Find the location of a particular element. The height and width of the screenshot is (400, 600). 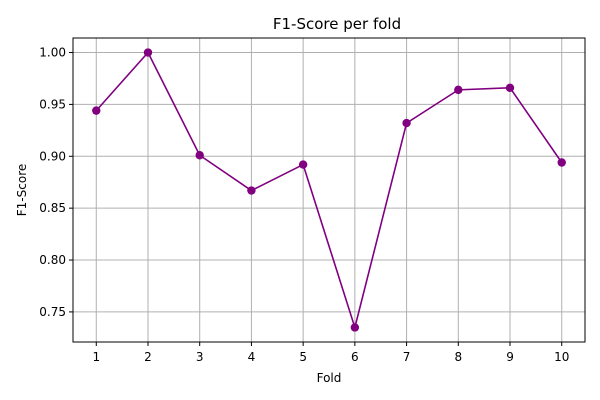

y-axis-ticks: 0.75 0.80 0.85 0.90 0.95 1.00 is located at coordinates (56, 182).